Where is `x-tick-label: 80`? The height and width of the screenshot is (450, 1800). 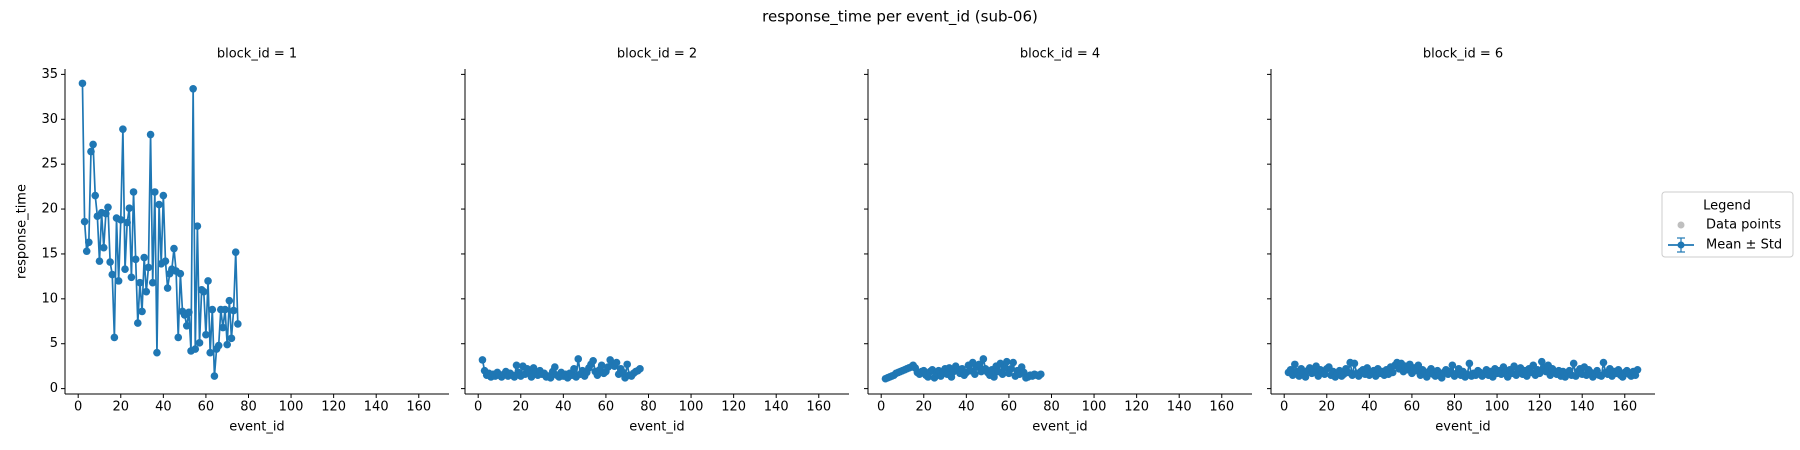
x-tick-label: 80 is located at coordinates (248, 407).